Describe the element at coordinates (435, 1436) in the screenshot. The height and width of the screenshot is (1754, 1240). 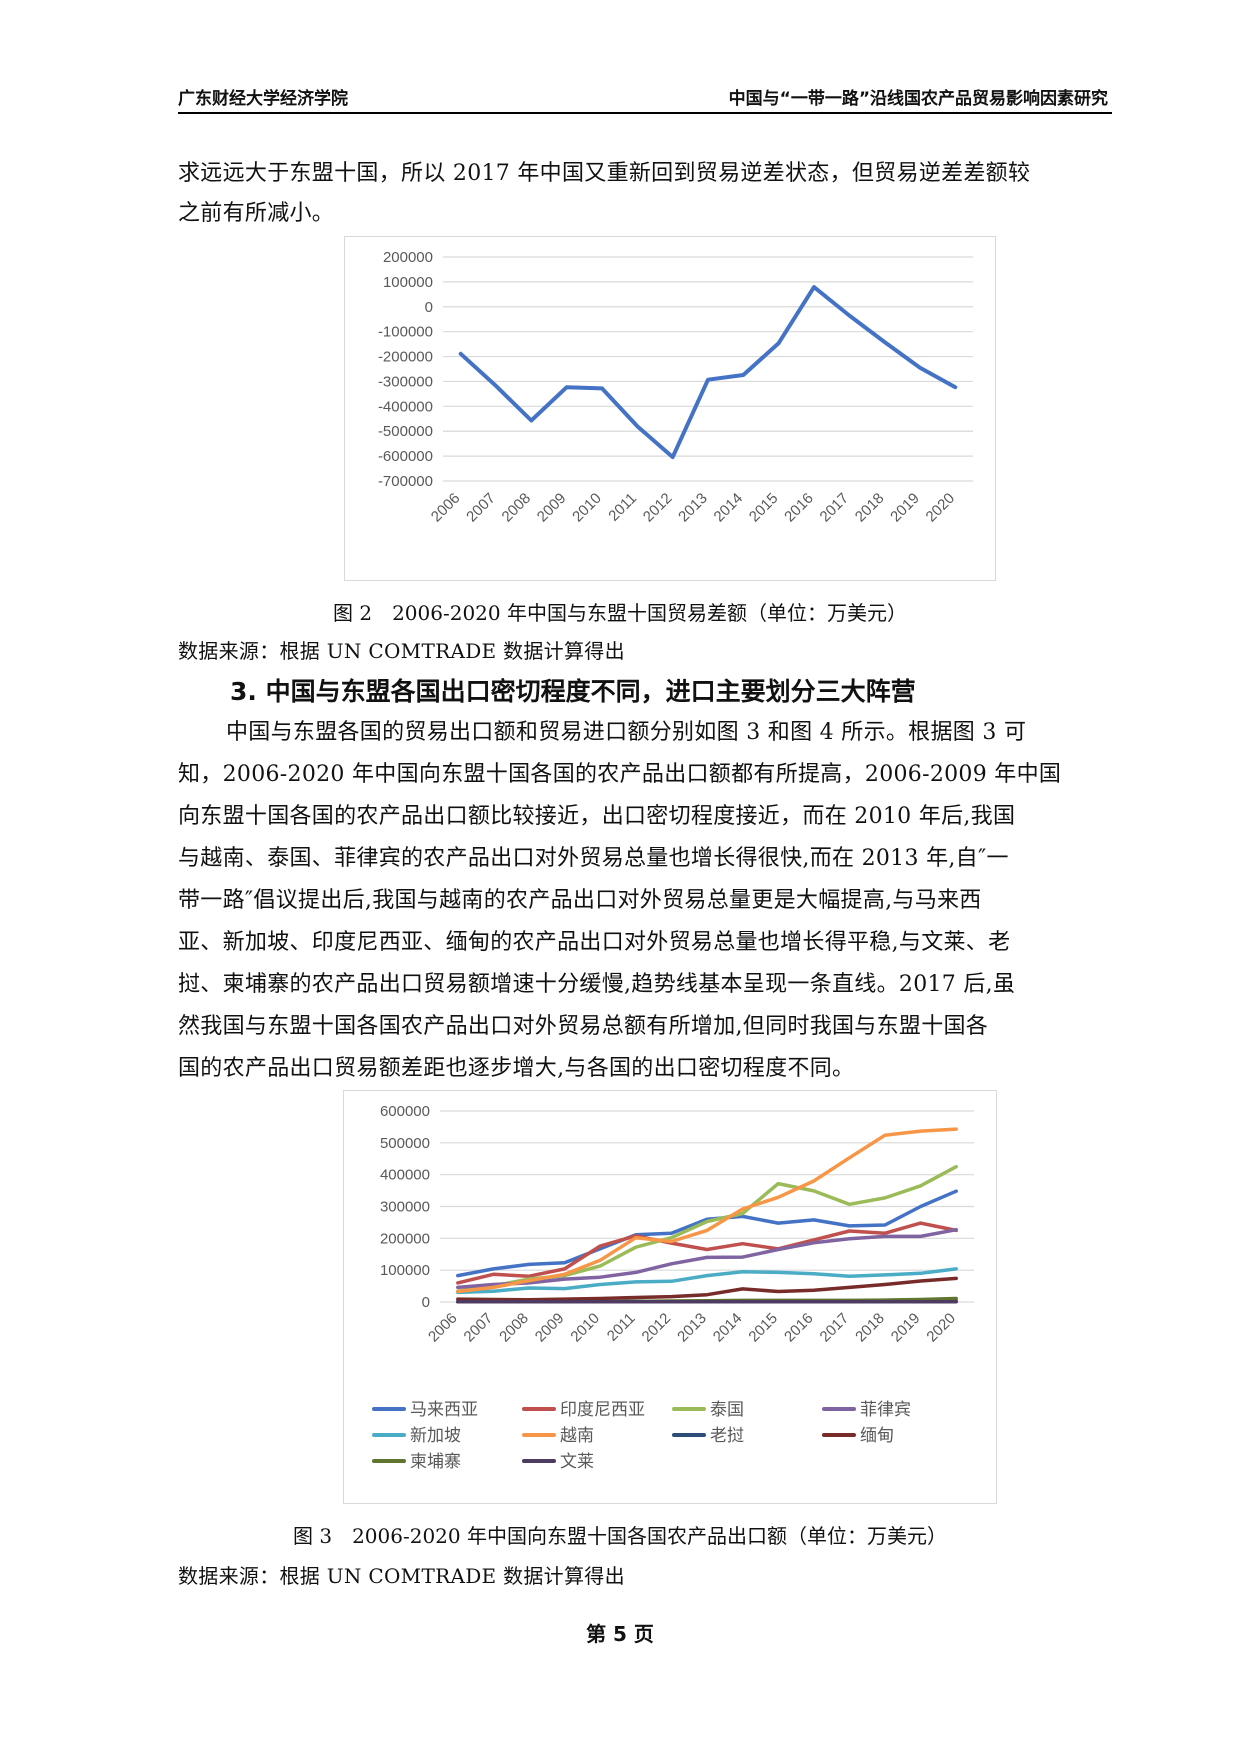
I see `legend-label: 新加坡` at that location.